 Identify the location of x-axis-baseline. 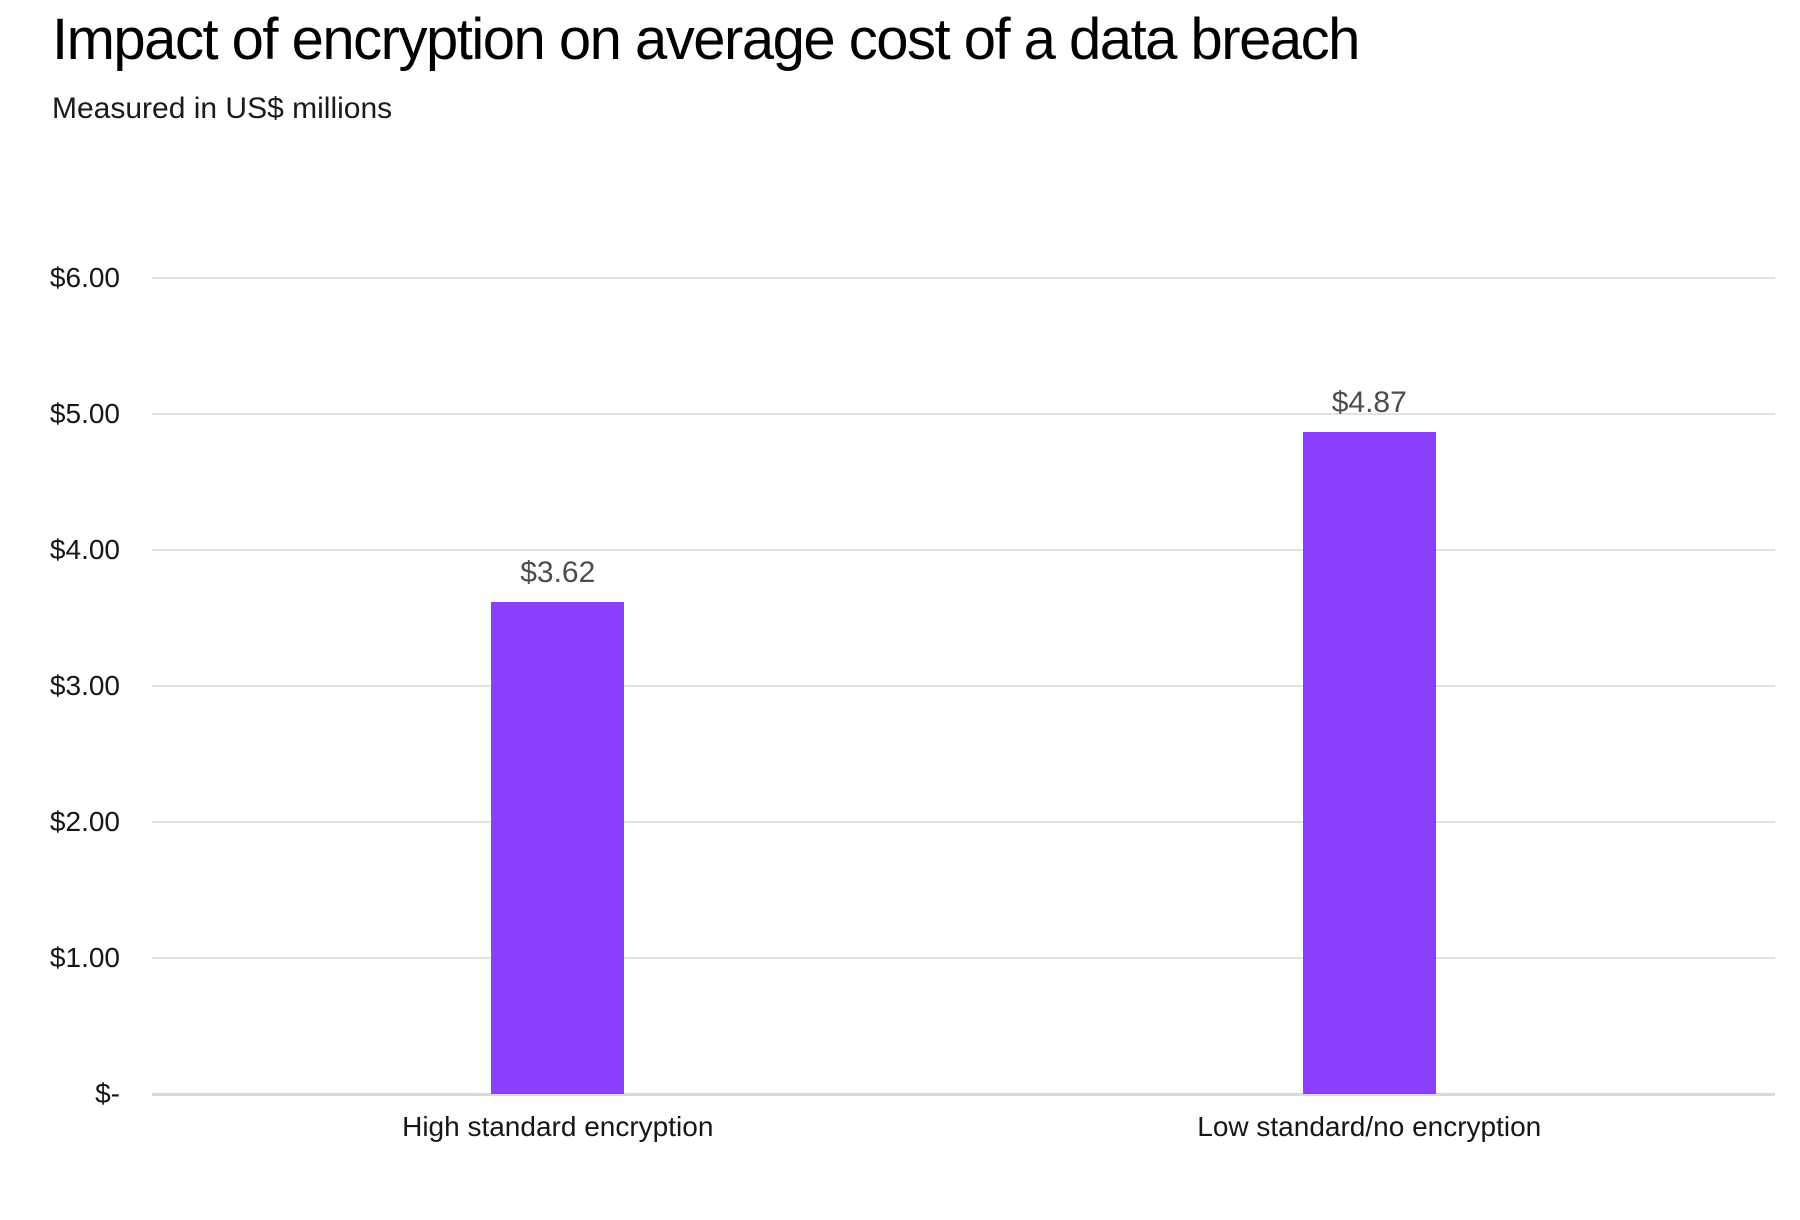
(963, 1094).